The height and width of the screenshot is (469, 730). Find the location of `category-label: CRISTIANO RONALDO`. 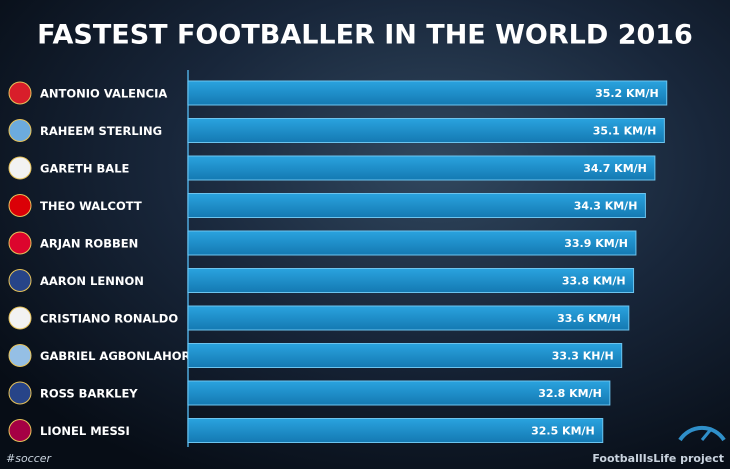

category-label: CRISTIANO RONALDO is located at coordinates (109, 319).